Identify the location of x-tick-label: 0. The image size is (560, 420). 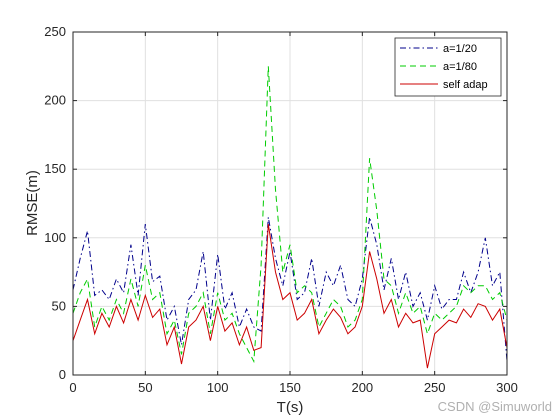
(72, 387).